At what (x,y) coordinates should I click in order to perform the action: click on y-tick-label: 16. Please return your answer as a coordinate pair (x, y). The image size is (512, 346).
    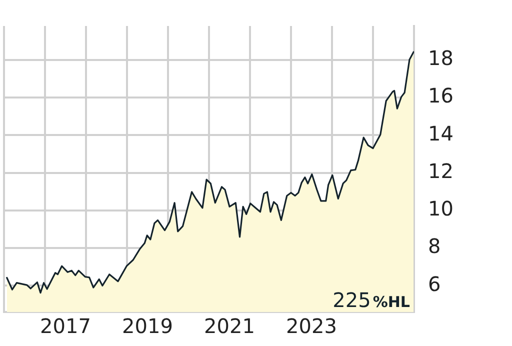
    Looking at the image, I should click on (441, 96).